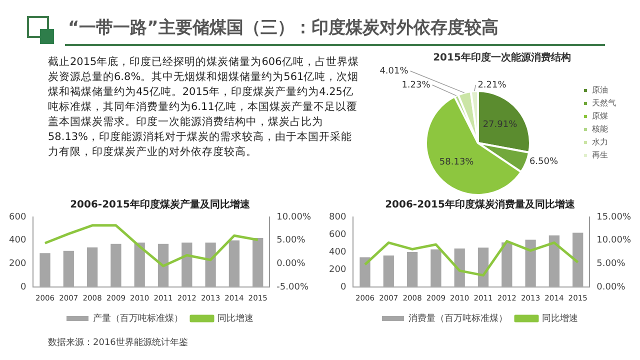 This screenshot has height=360, width=640. What do you see at coordinates (600, 116) in the screenshot?
I see `legend-label: 原煤` at bounding box center [600, 116].